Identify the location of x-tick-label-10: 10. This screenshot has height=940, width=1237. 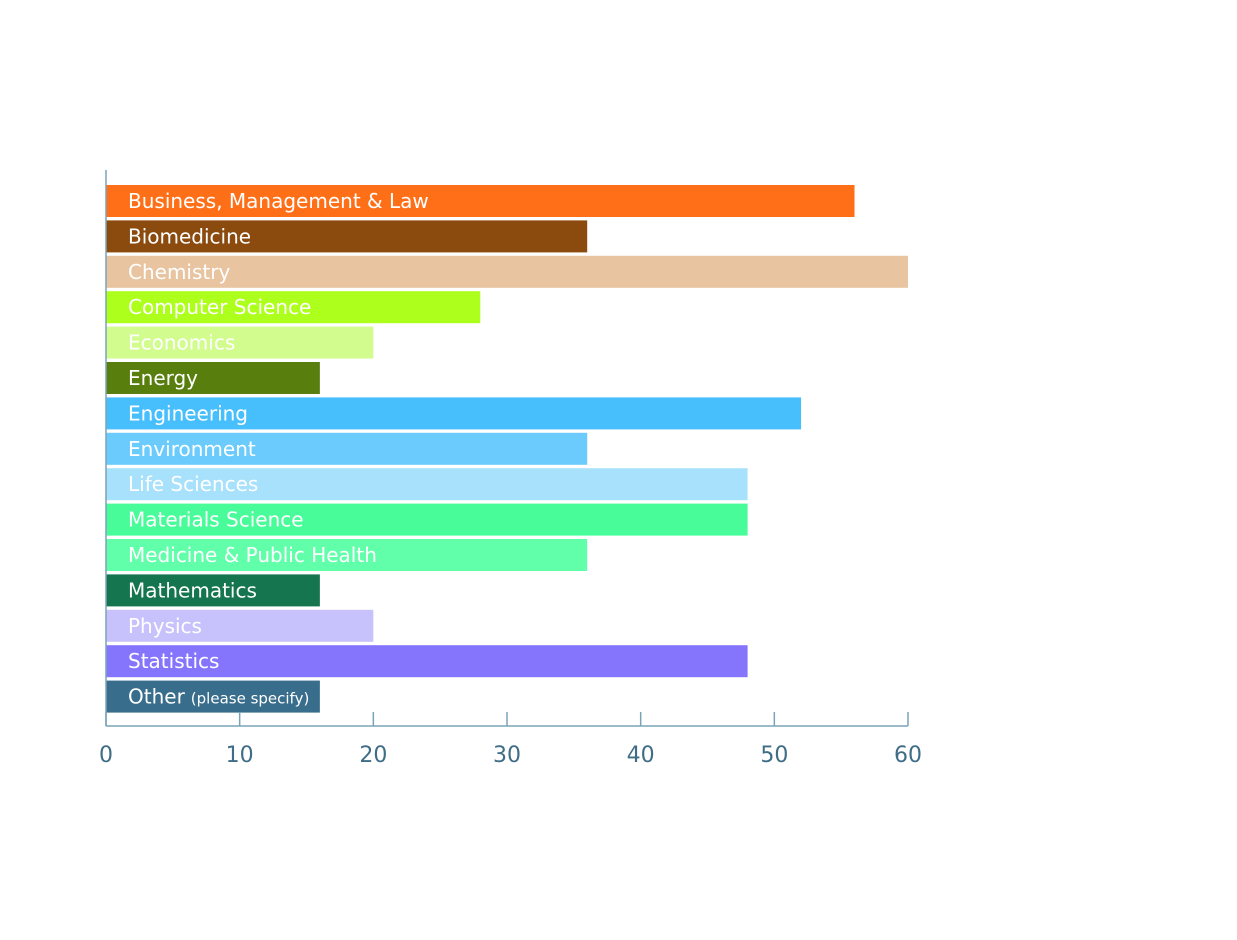
(240, 755).